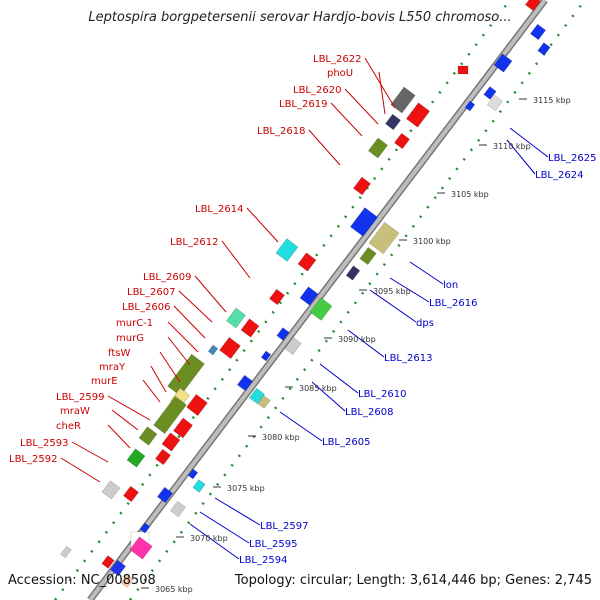 Image resolution: width=600 pixels, height=600 pixels. I want to click on gene-label-right: LBL_2625, so click(572, 158).